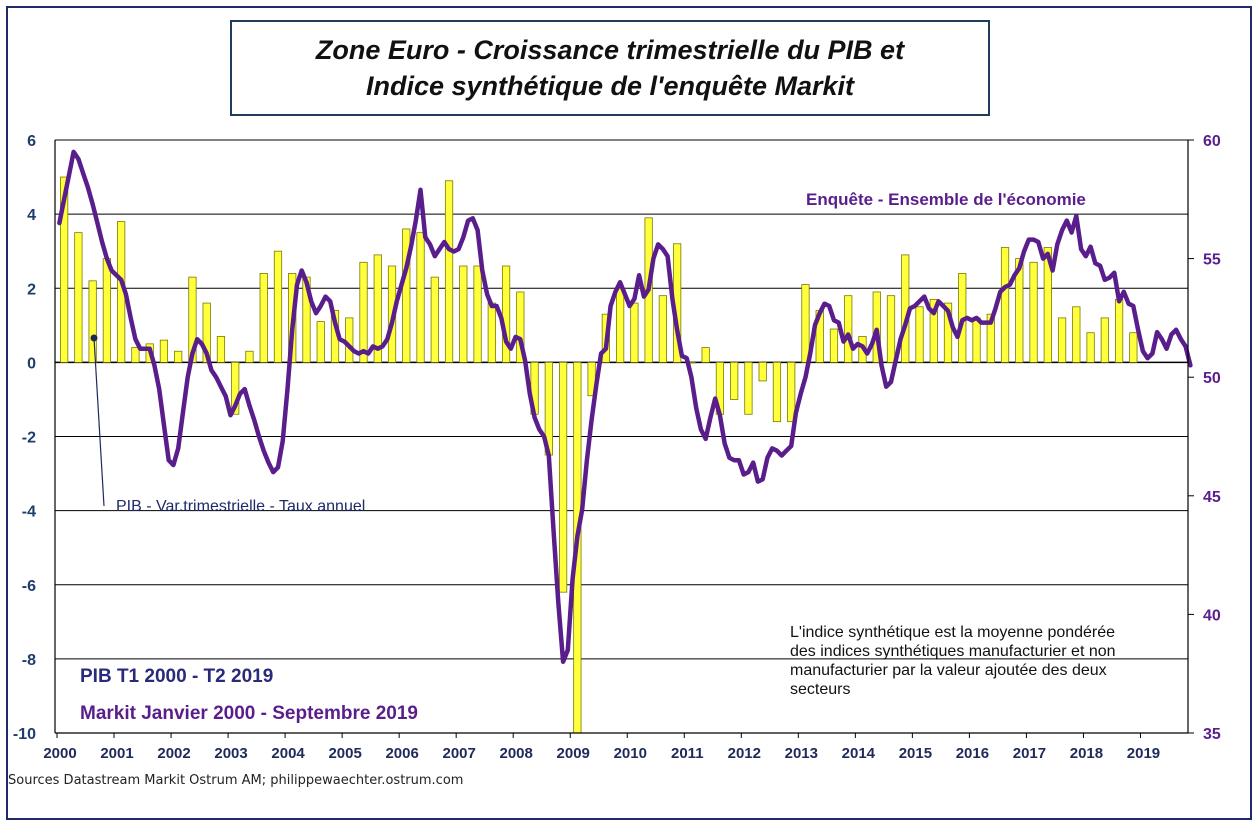  Describe the element at coordinates (401, 753) in the screenshot. I see `x-tick-label: 2006` at that location.